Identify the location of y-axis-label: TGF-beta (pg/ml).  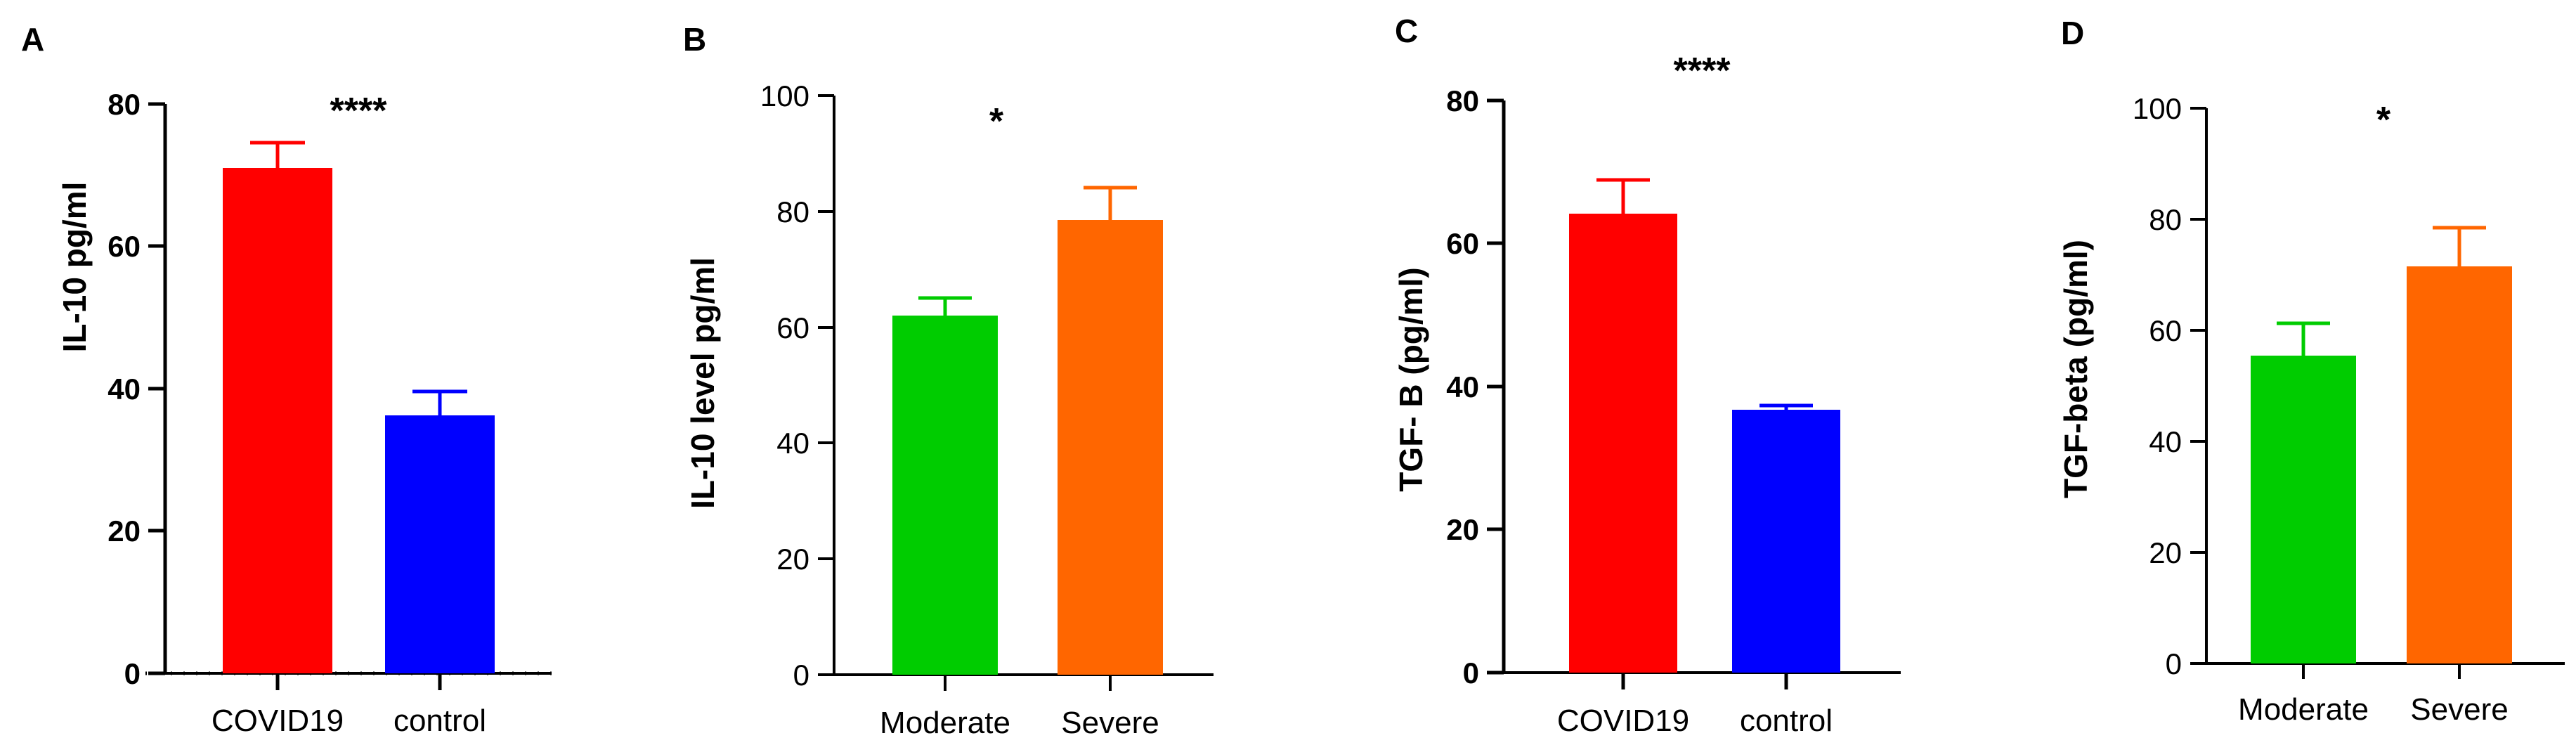
(2075, 369).